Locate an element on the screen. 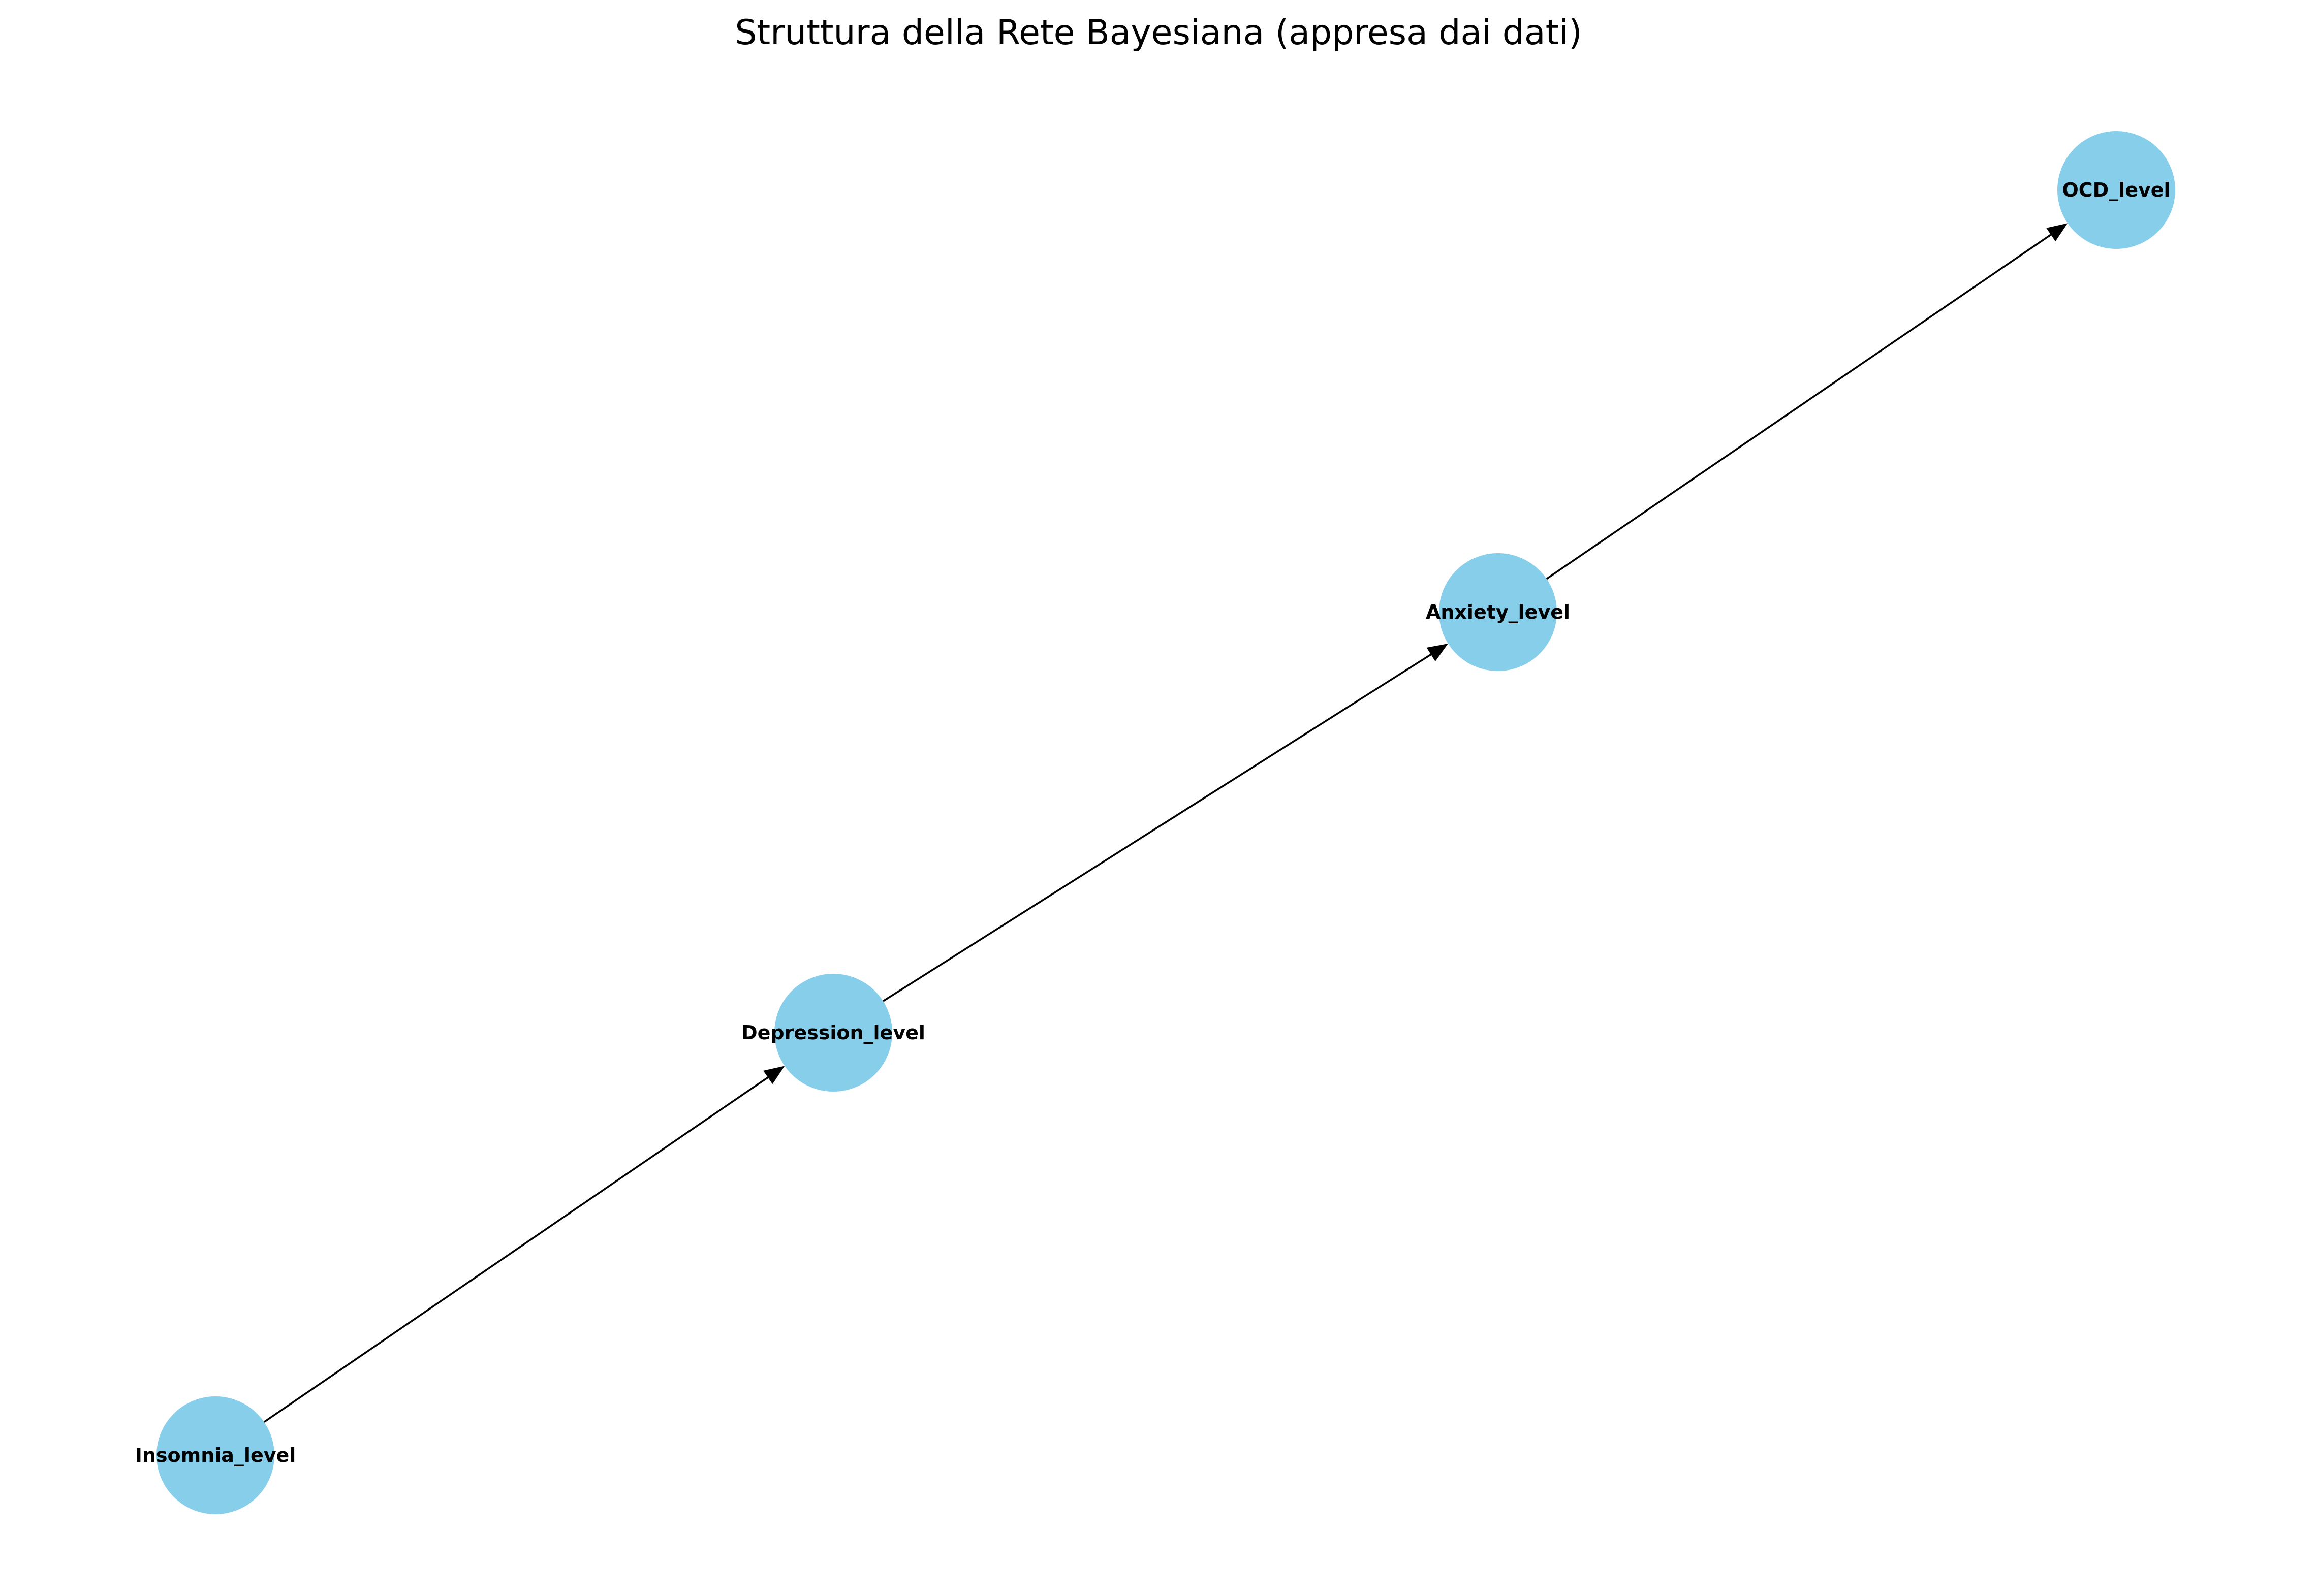  node-label: OCD_level is located at coordinates (2116, 190).